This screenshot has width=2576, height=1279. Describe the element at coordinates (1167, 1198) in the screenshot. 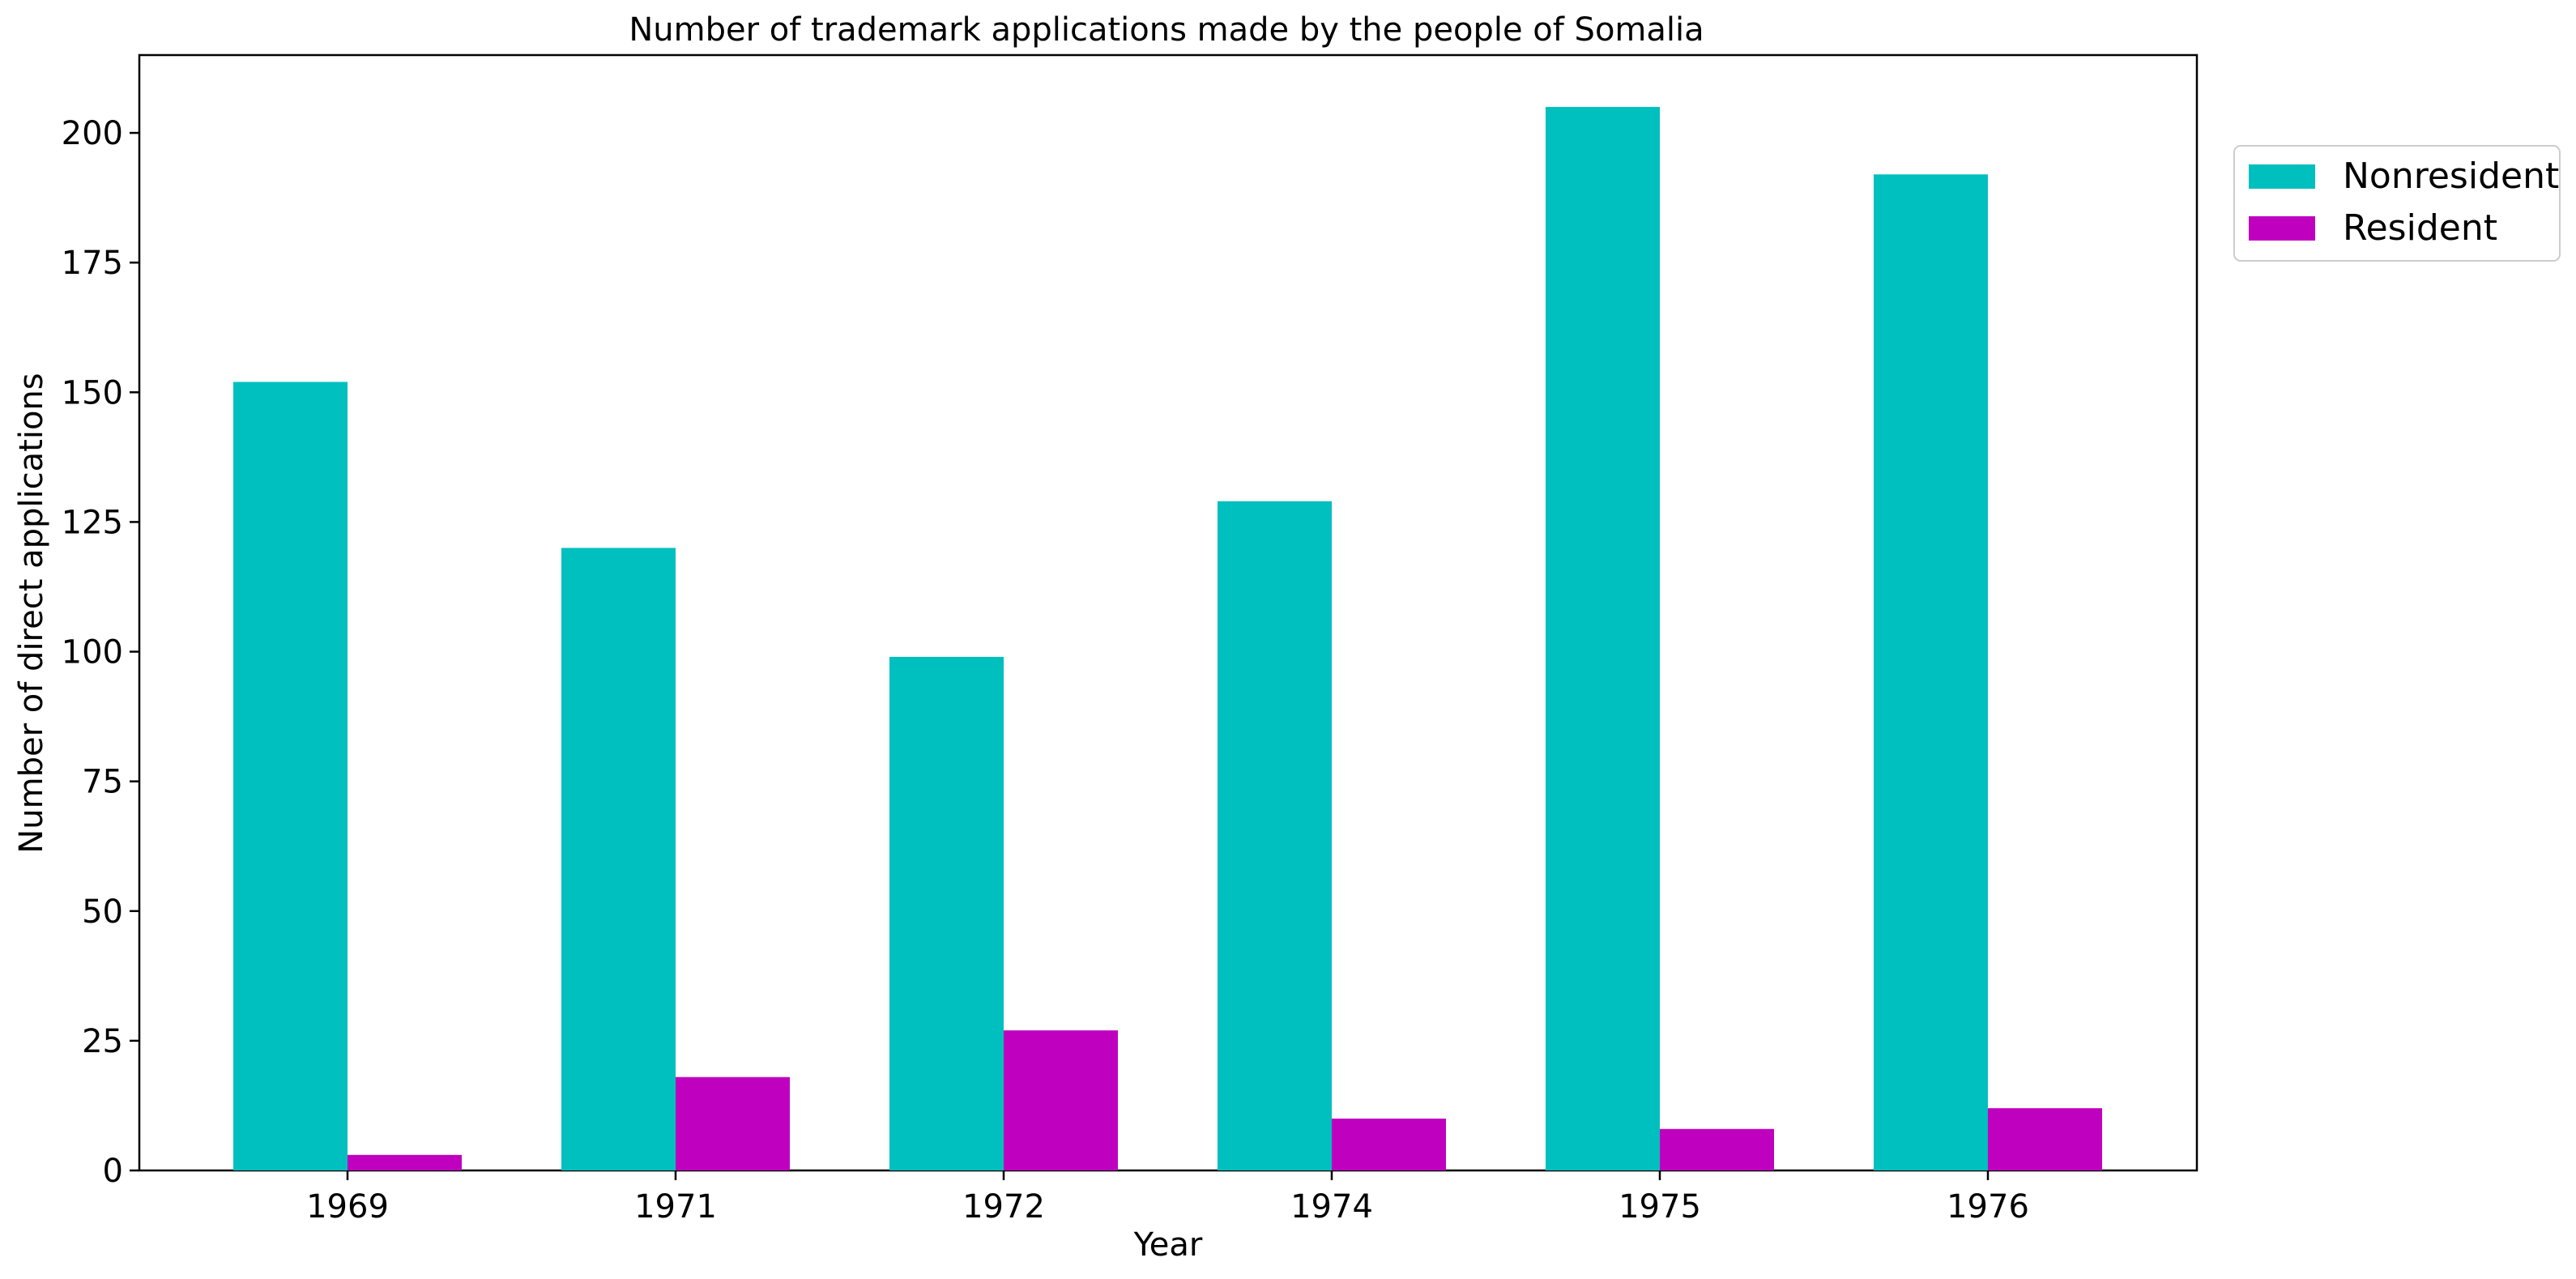

I see `x-axis: 1969 1971 1972 1974 1975 1976` at that location.